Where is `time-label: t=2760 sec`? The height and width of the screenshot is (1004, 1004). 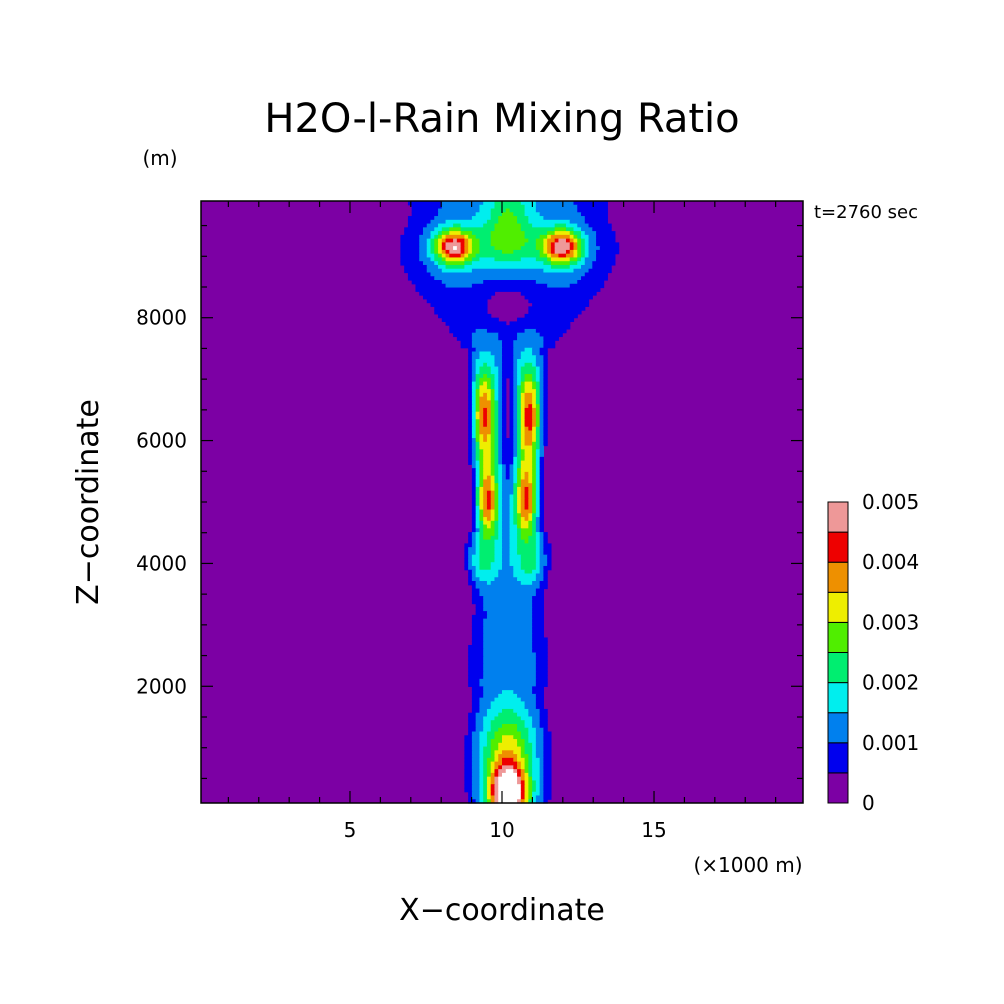 time-label: t=2760 sec is located at coordinates (866, 212).